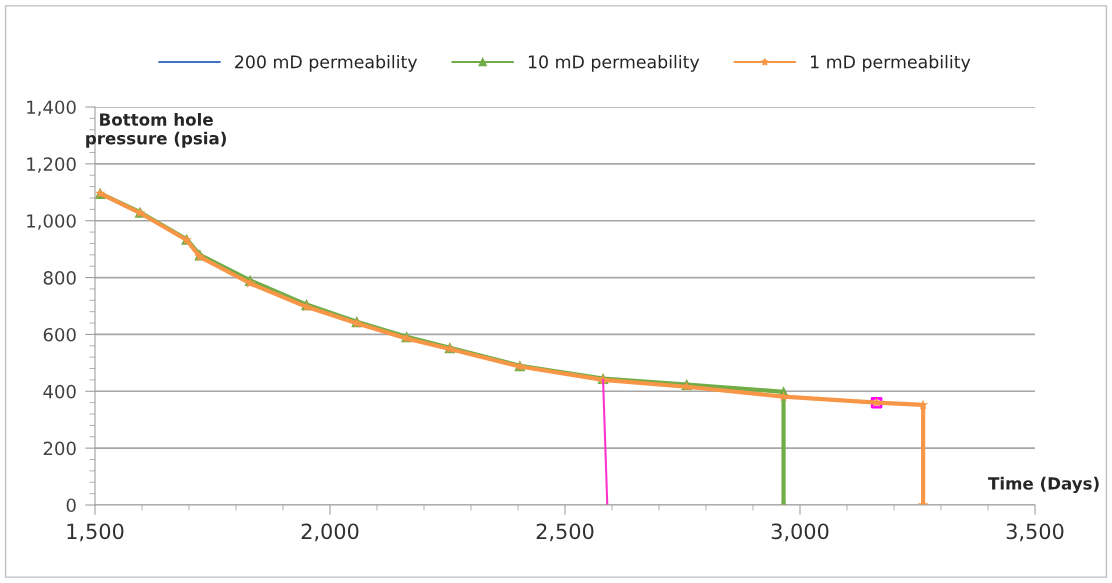 The image size is (1112, 583). I want to click on legend-label: 10 mD permeability, so click(614, 63).